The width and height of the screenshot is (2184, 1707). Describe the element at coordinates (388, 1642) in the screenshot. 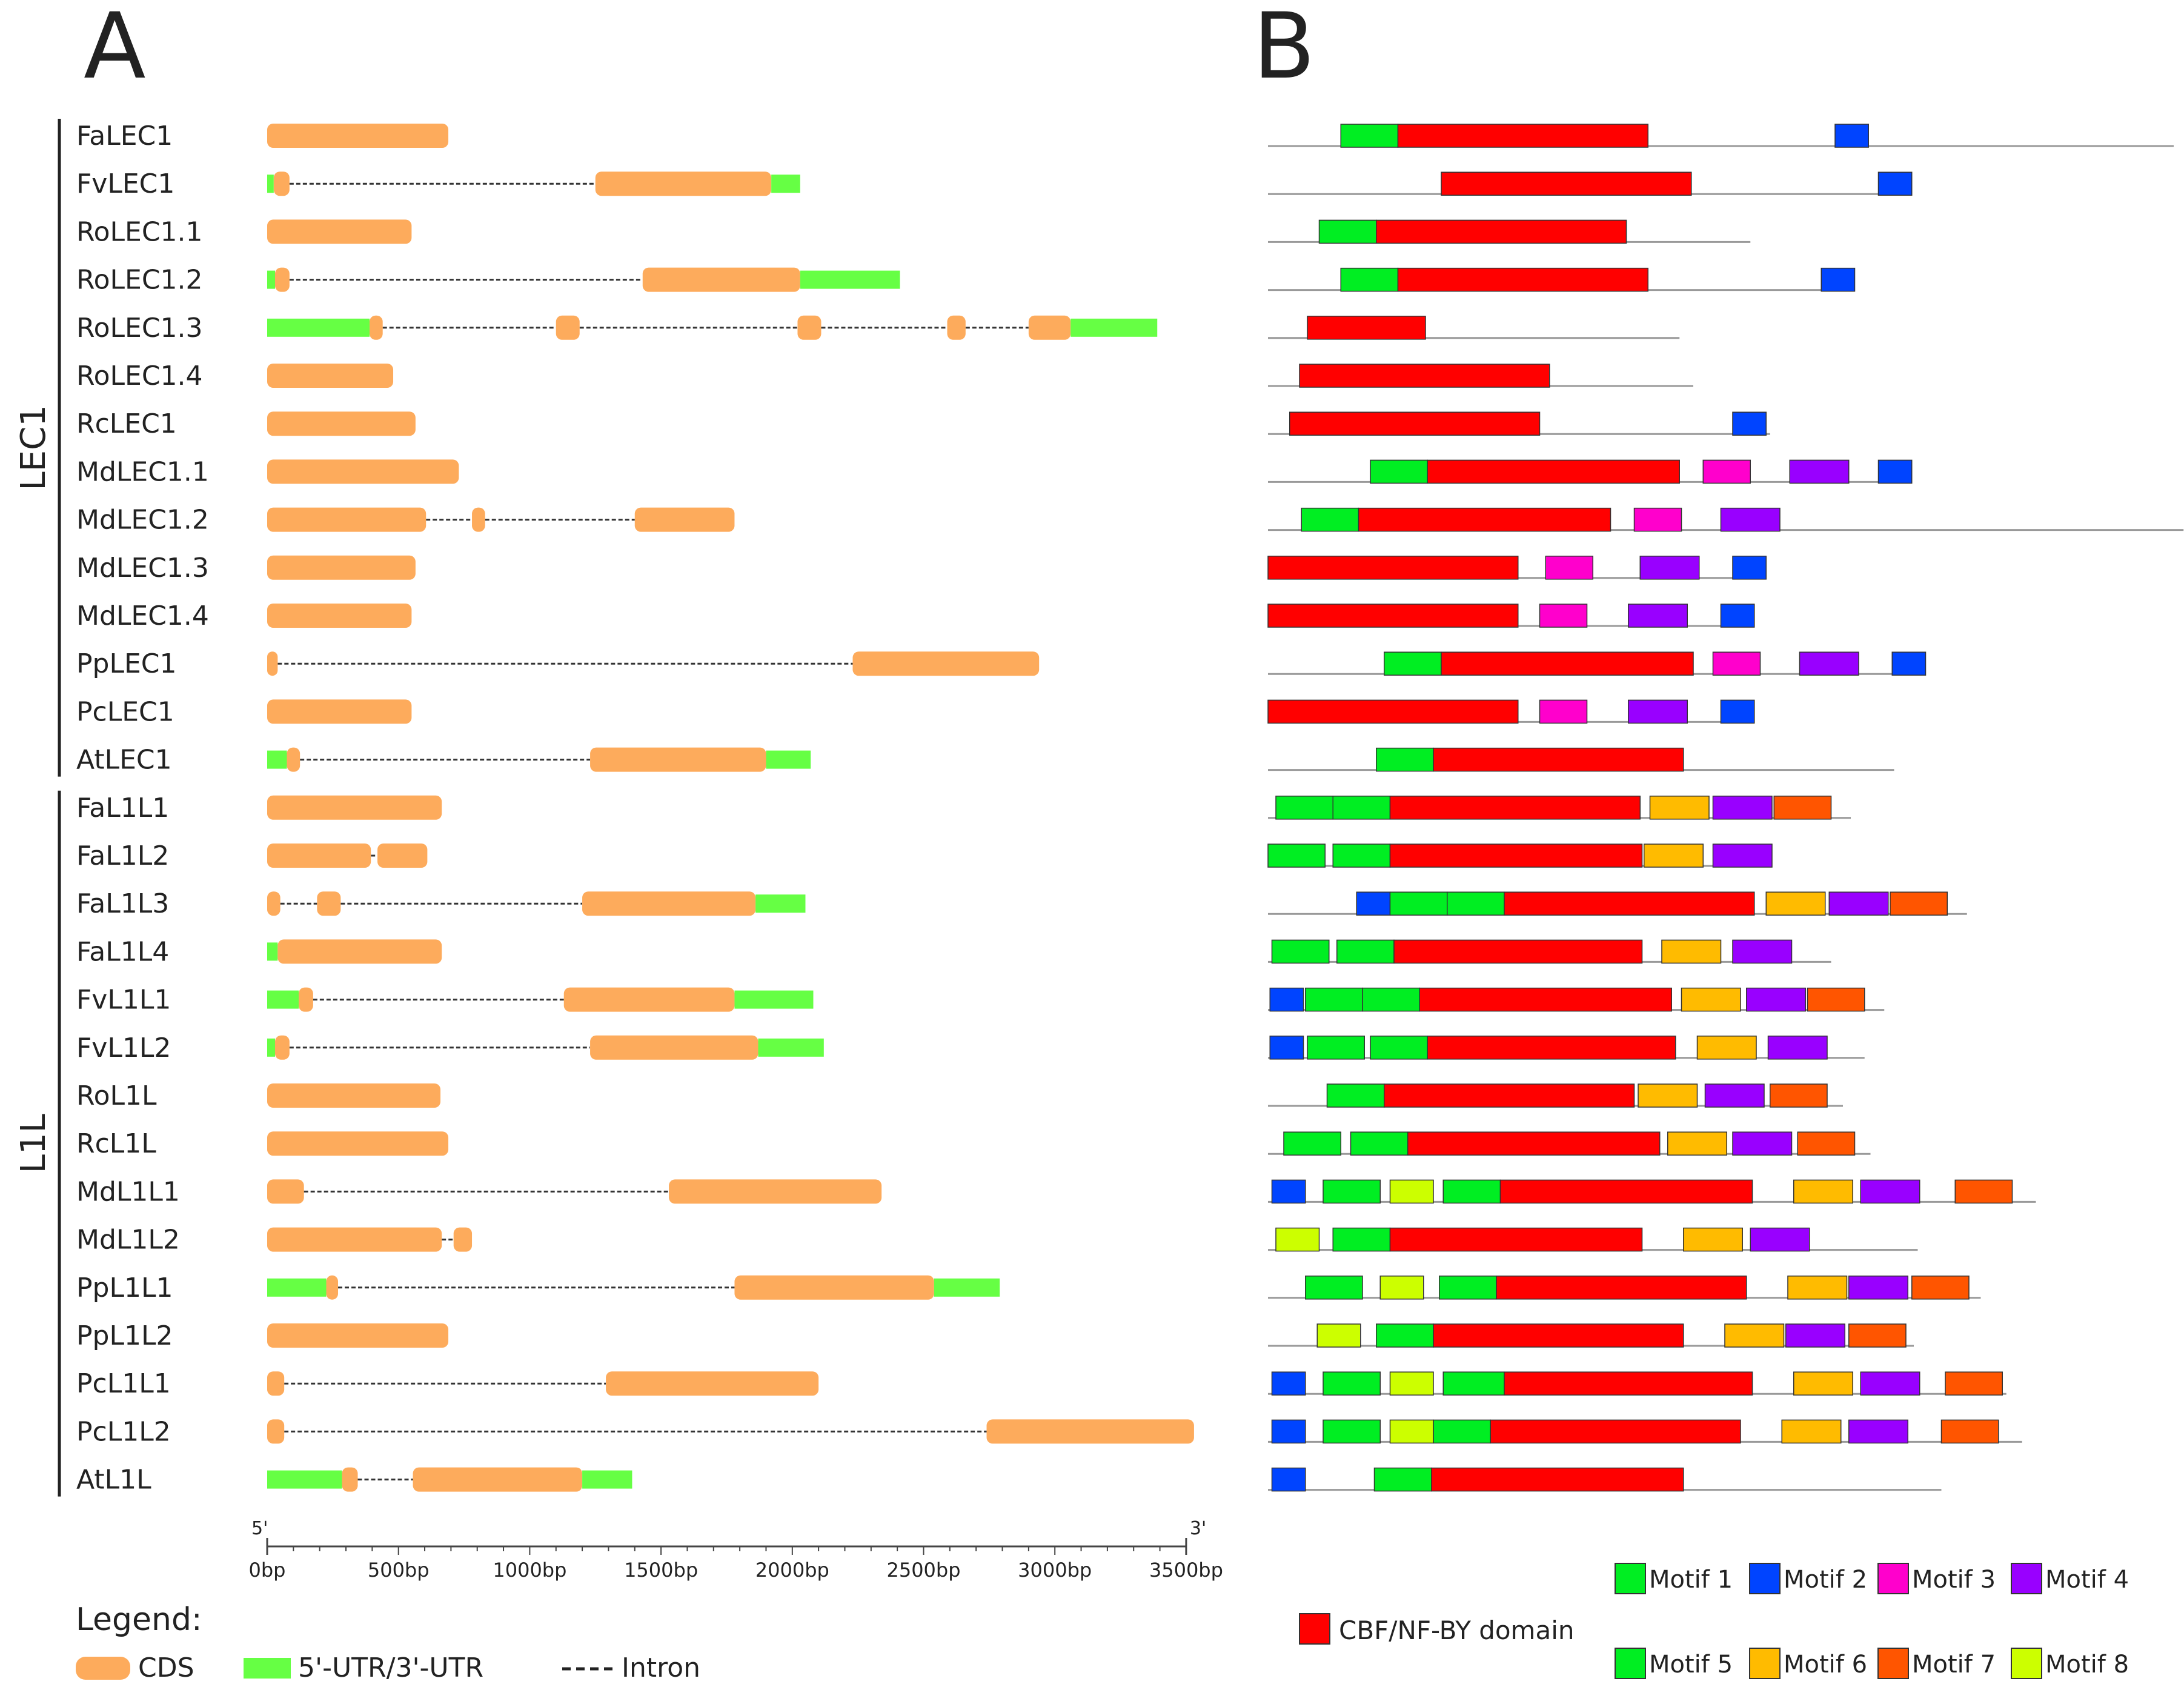

I see `legend-a: Legend: CDS 5'-UTR/3'-UTR Intron` at that location.